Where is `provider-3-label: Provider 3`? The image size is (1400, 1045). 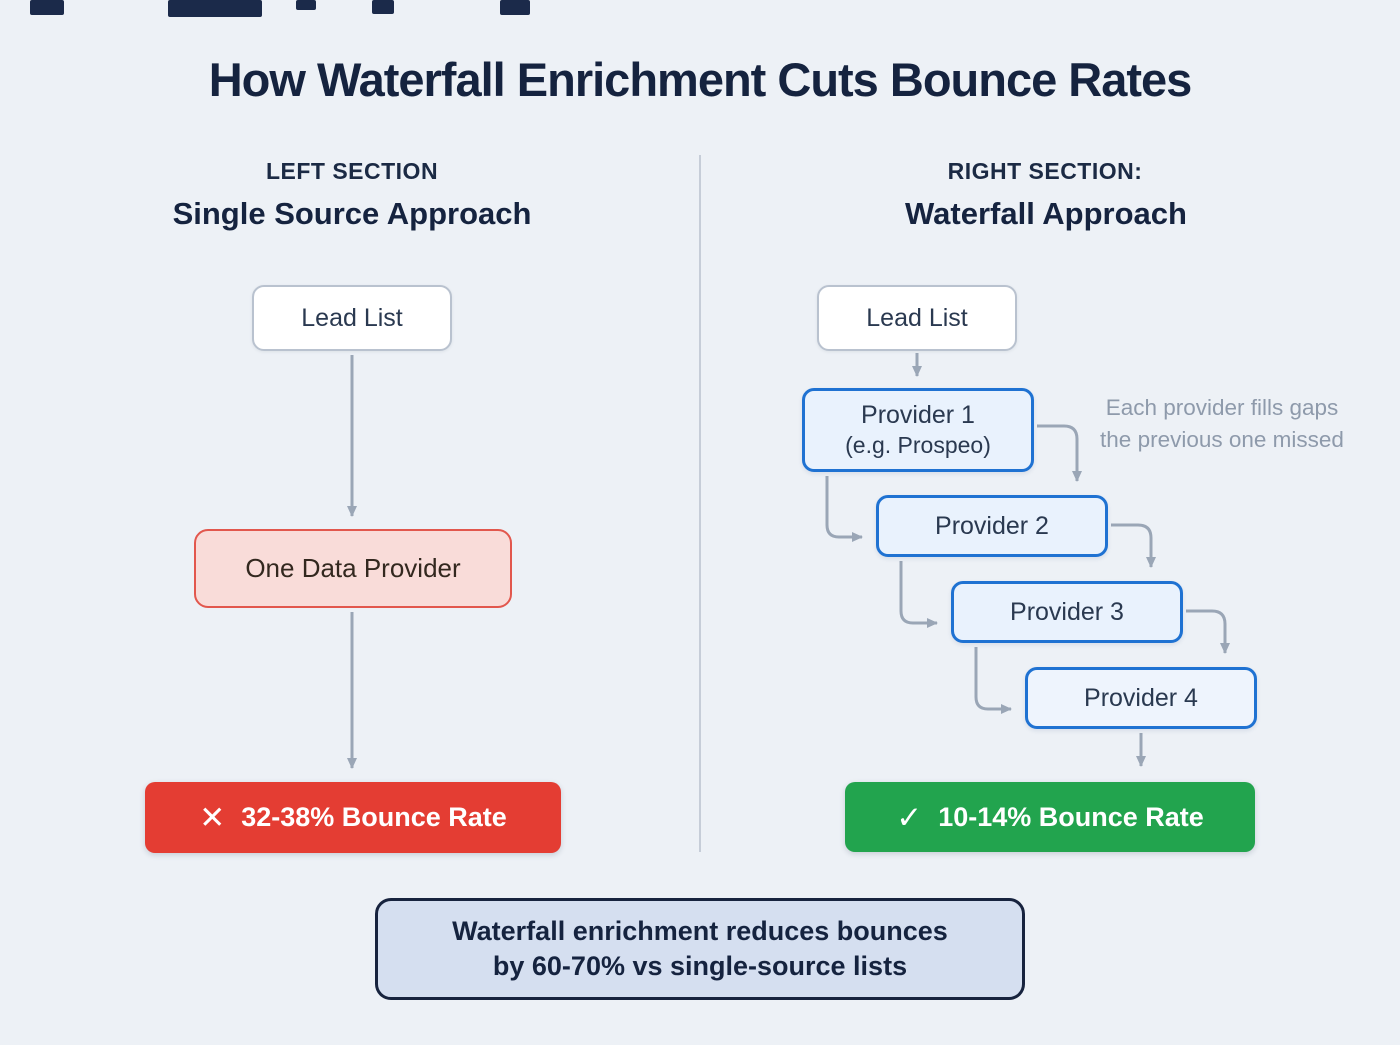
provider-3-label: Provider 3 is located at coordinates (1067, 611).